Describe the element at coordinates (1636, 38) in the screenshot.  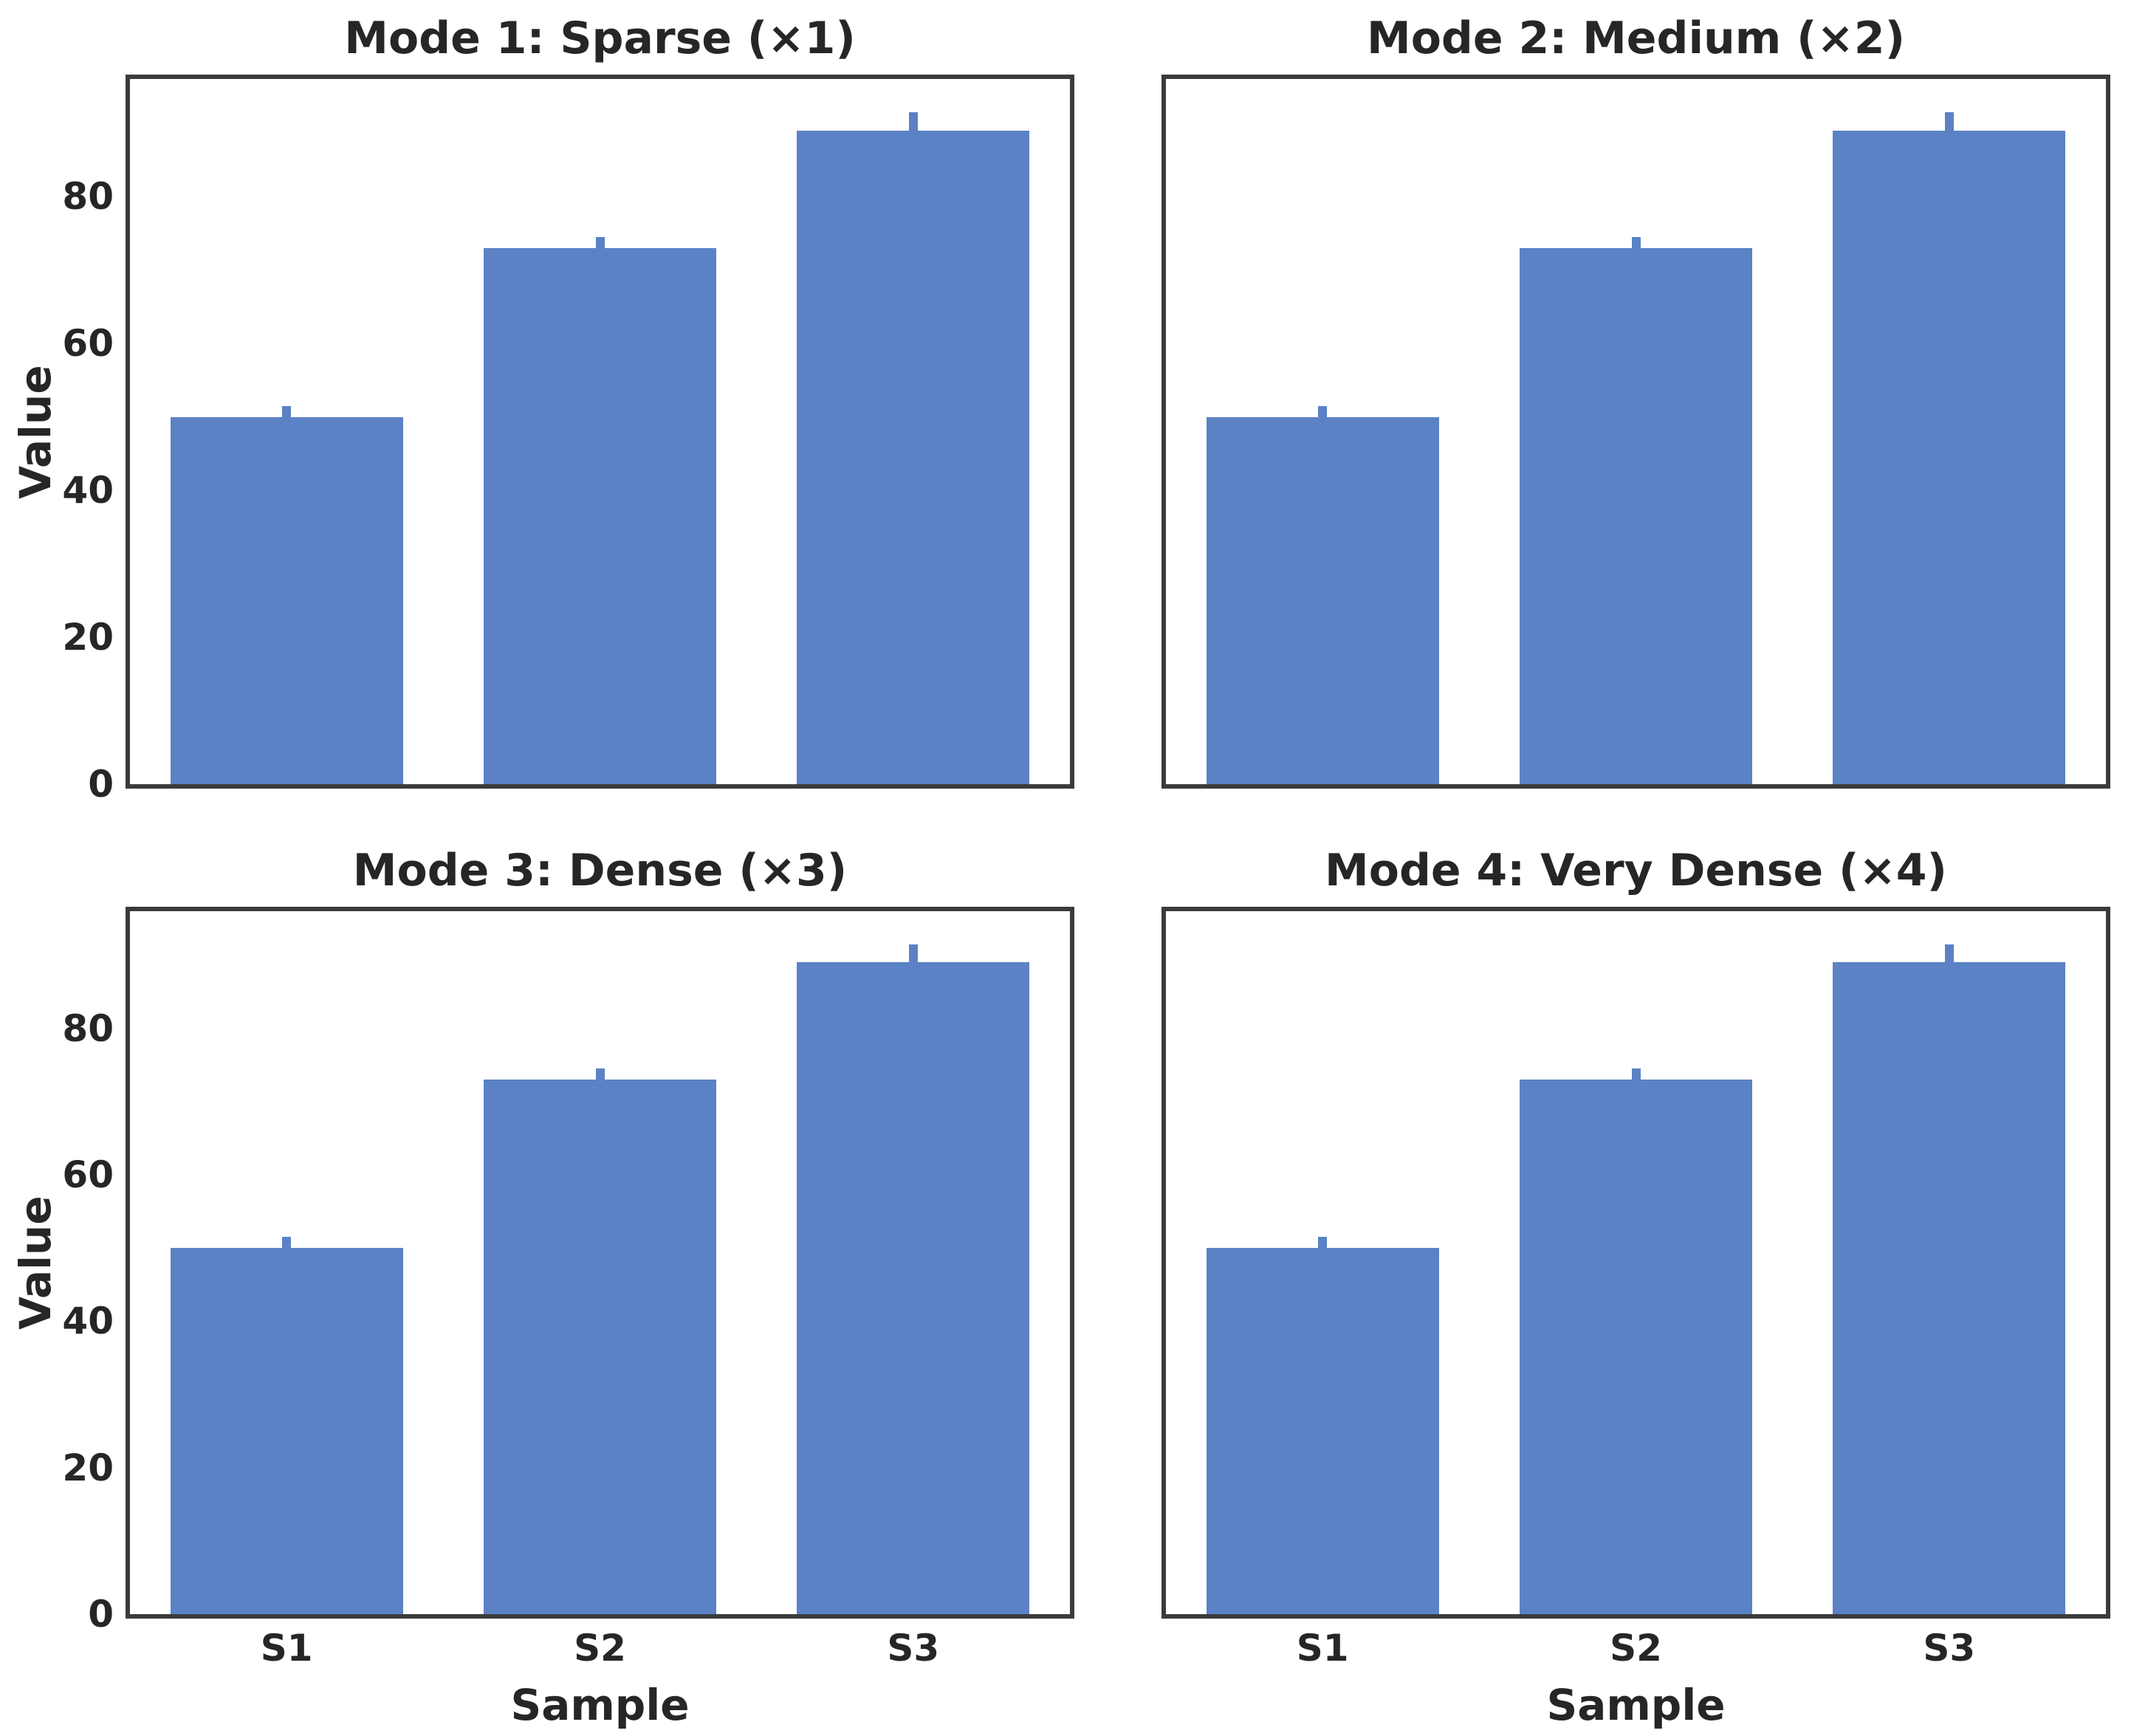
I see `subplot-title: Mode 2: Medium (×2)` at that location.